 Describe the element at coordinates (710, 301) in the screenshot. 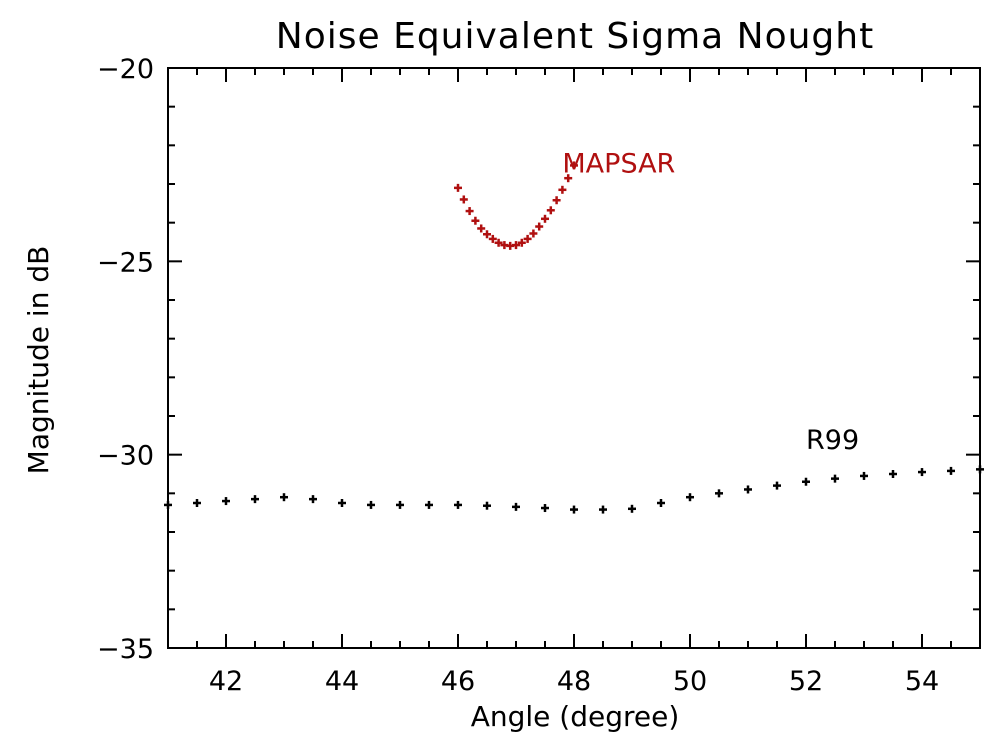

I see `series-labels: MAPSAR R99` at that location.